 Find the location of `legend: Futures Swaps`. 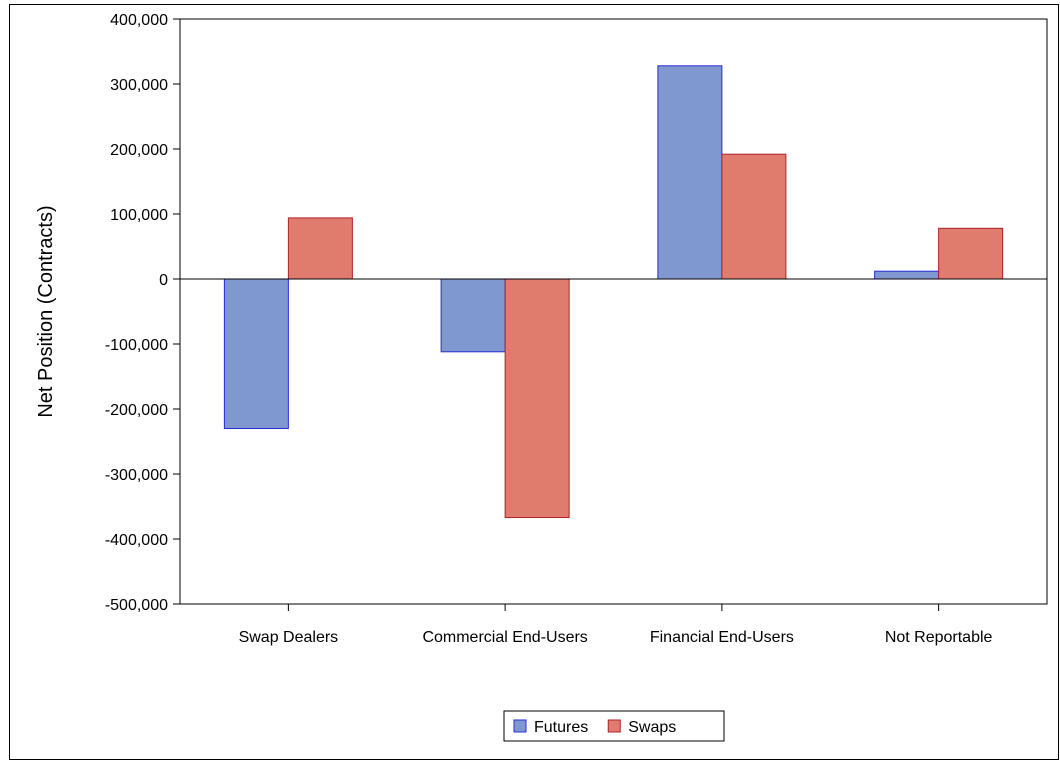

legend: Futures Swaps is located at coordinates (614, 726).